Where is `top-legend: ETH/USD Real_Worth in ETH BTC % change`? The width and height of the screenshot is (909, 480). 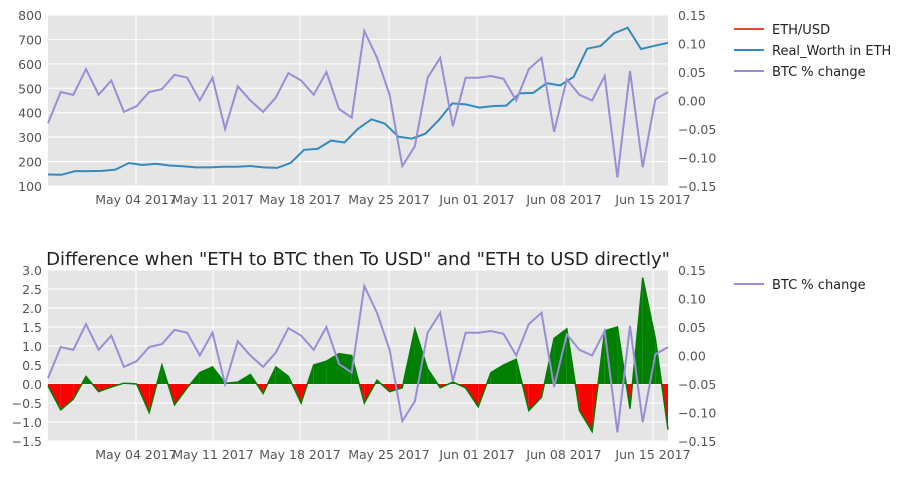 top-legend: ETH/USD Real_Worth in ETH BTC % change is located at coordinates (812, 51).